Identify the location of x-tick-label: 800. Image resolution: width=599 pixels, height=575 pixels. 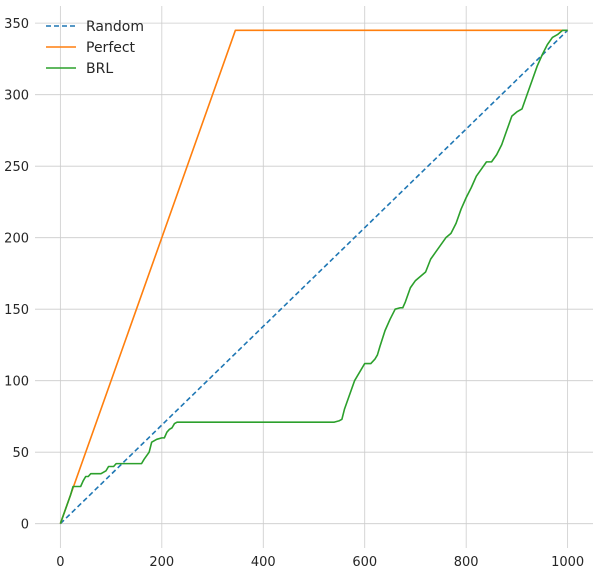
(466, 562).